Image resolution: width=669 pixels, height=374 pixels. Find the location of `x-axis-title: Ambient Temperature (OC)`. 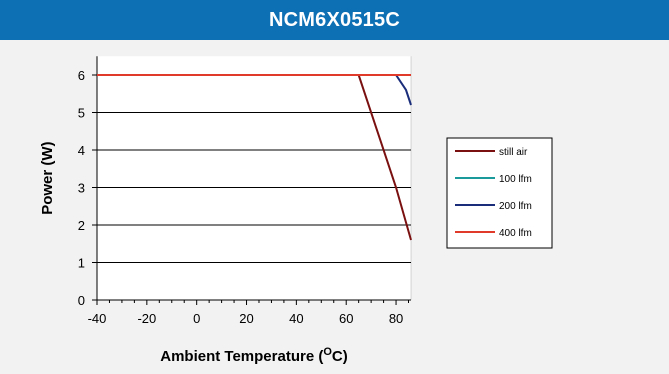

x-axis-title: Ambient Temperature (OC) is located at coordinates (253, 355).